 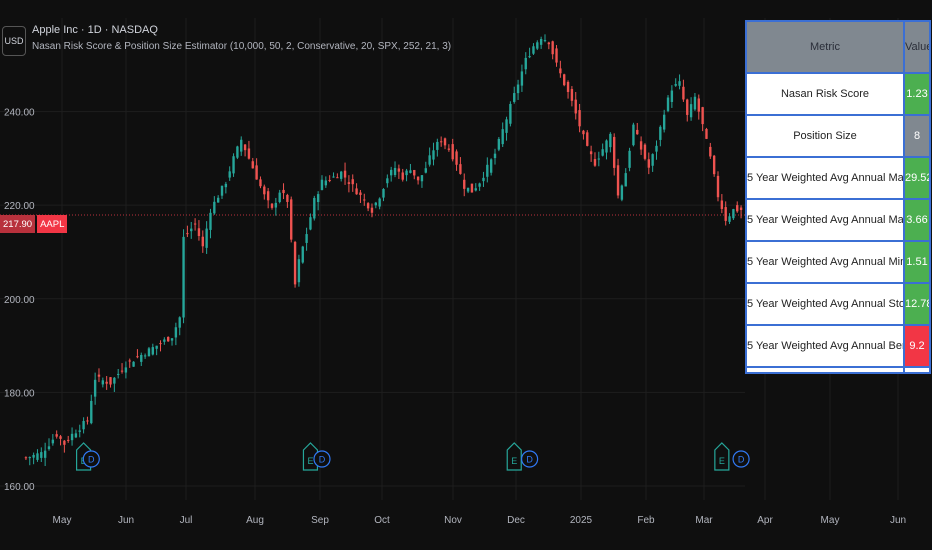 What do you see at coordinates (14, 41) in the screenshot?
I see `currency-button: USD` at bounding box center [14, 41].